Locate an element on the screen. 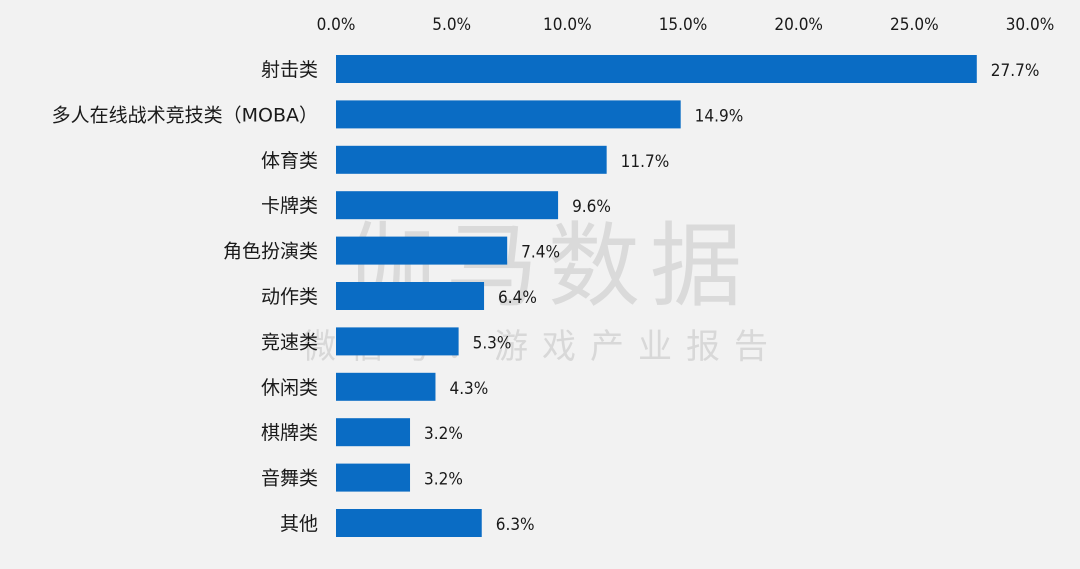  x-tick-label: 10.0% is located at coordinates (567, 25).